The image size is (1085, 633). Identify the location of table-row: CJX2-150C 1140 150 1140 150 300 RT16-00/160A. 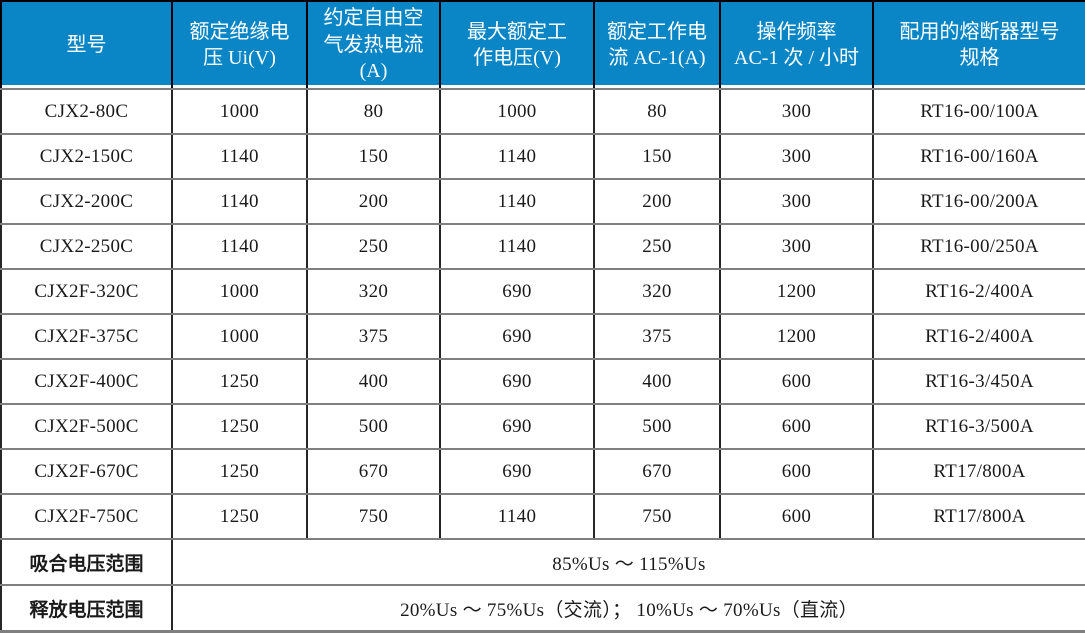
(542, 156).